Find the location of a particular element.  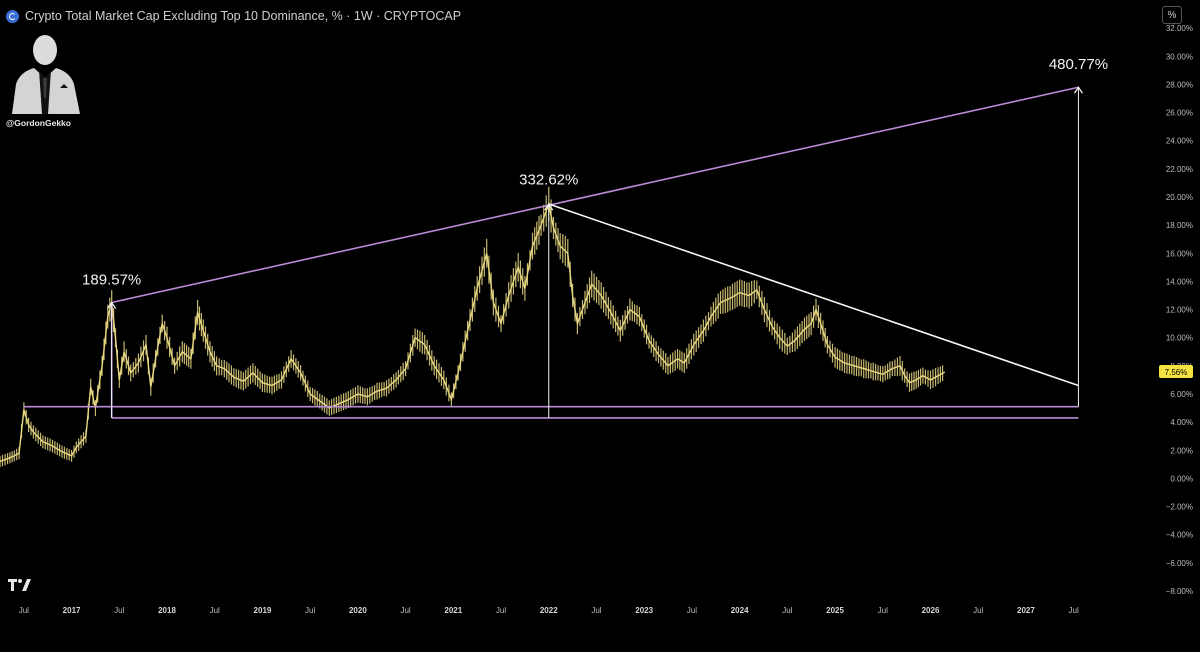

y-tick-label: 28.00% is located at coordinates (1179, 84).